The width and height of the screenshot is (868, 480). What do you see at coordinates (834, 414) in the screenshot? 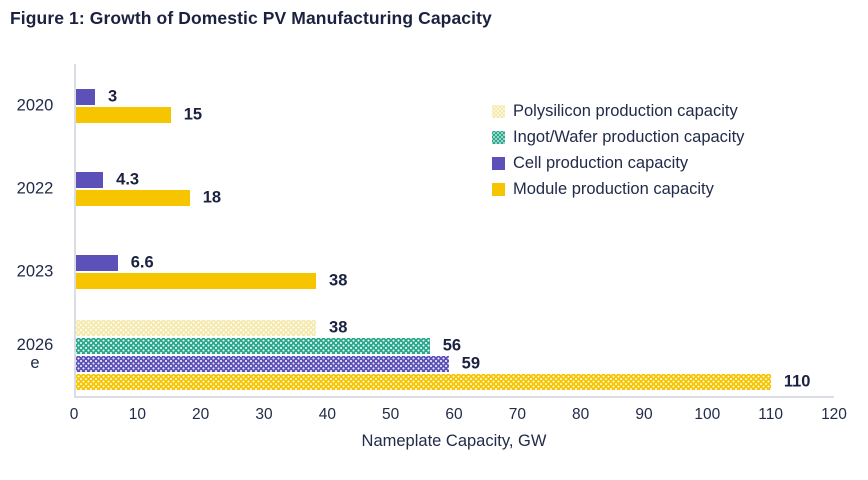
I see `x-axis-tick: 120` at bounding box center [834, 414].